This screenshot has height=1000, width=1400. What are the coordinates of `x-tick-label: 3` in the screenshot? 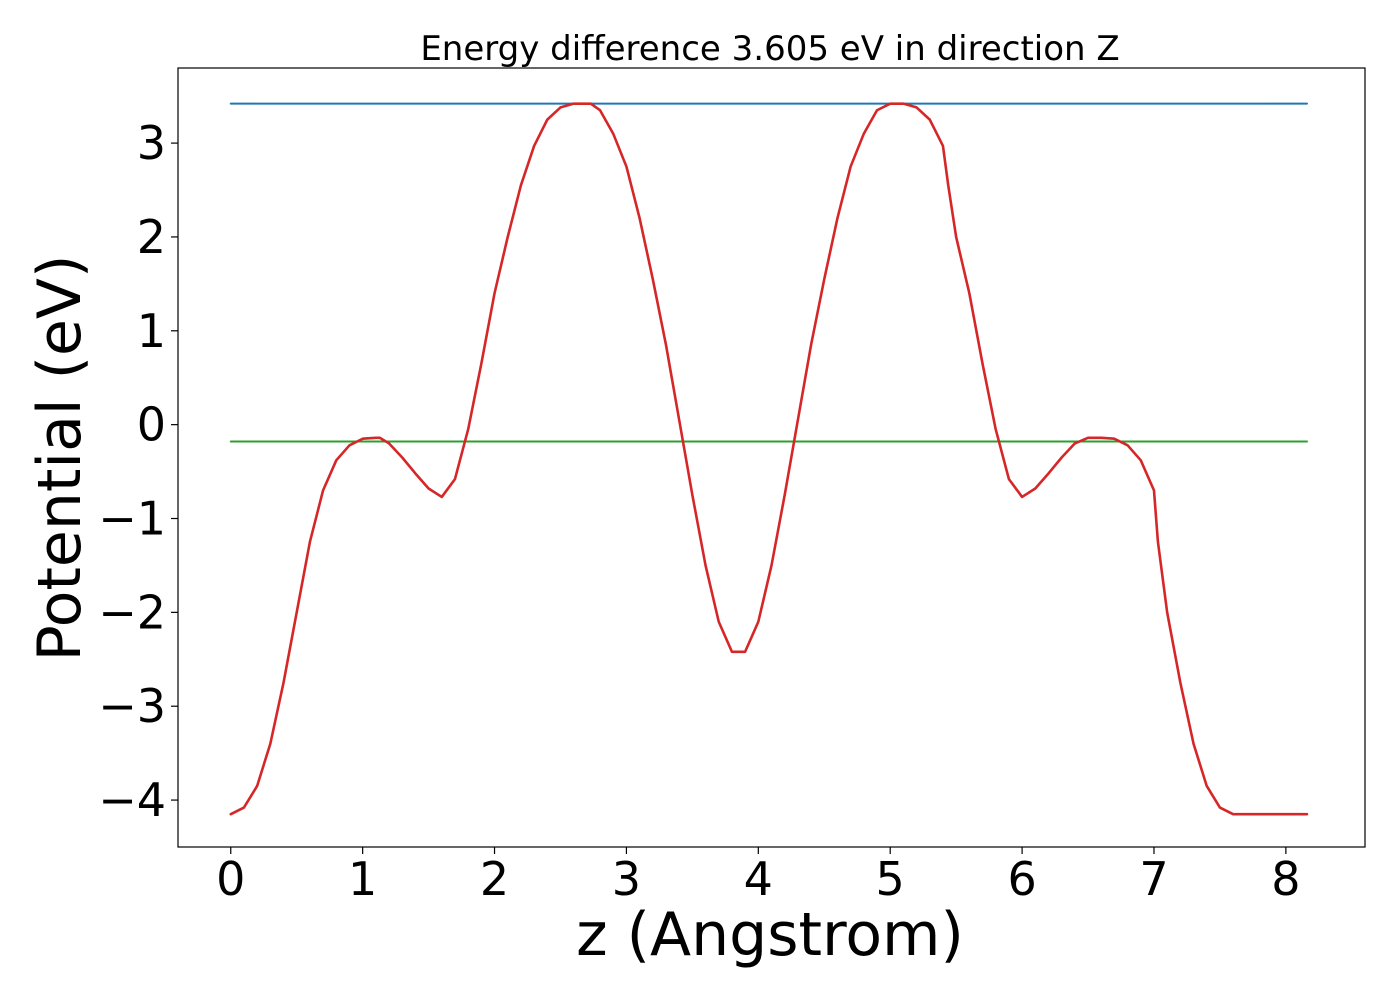 It's located at (626, 879).